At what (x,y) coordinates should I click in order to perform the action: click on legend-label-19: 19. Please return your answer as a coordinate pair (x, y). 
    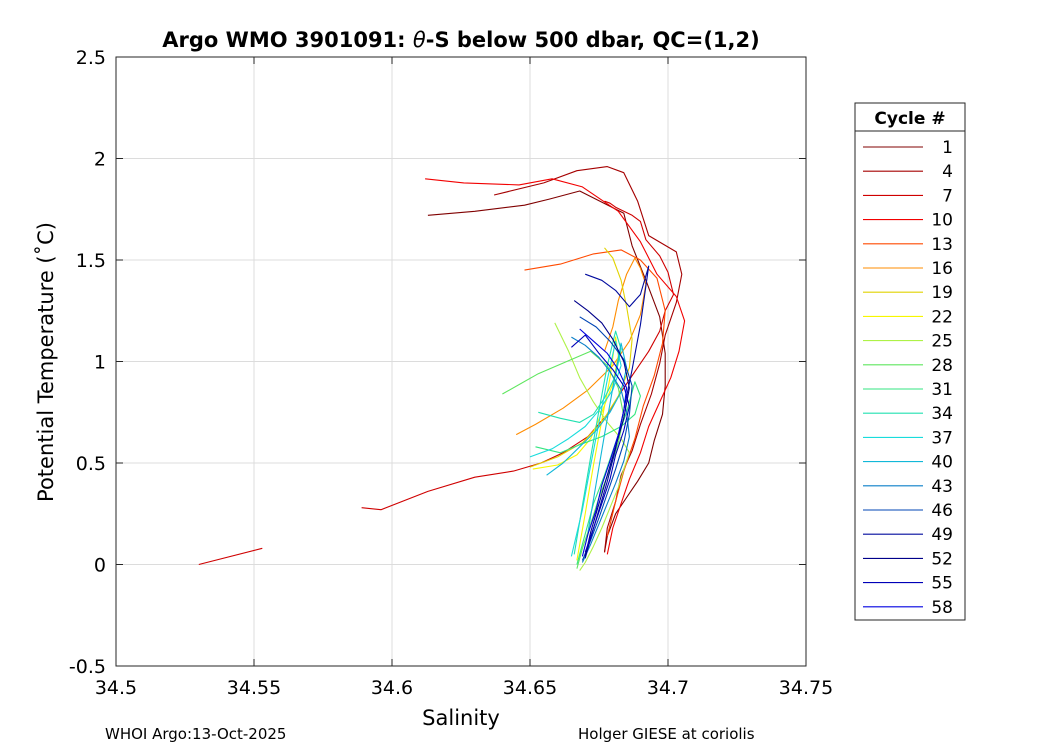
    Looking at the image, I should click on (942, 293).